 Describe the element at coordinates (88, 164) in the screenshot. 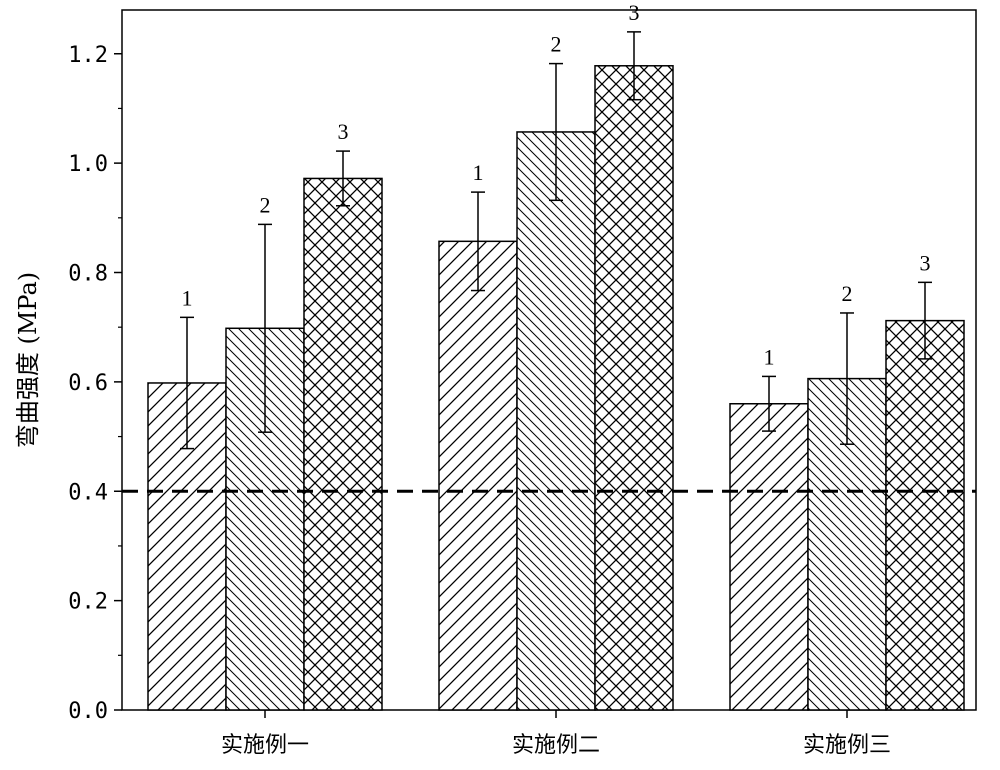

I see `y-tick-label: 1.0` at that location.